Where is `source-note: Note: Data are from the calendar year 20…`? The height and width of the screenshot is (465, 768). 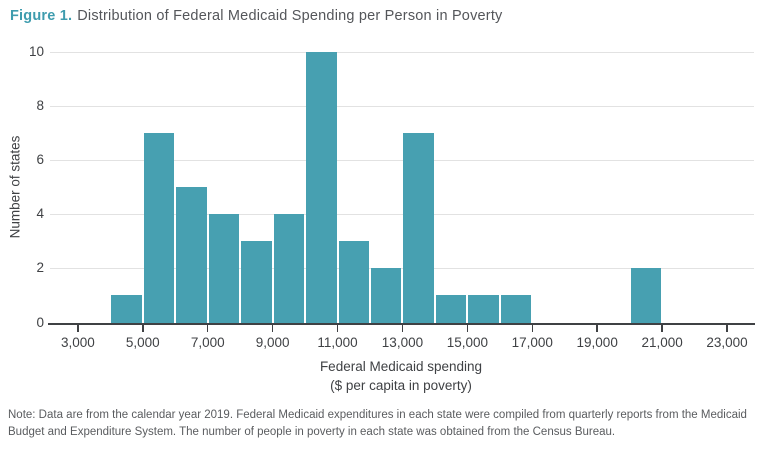 source-note: Note: Data are from the calendar year 20… is located at coordinates (386, 424).